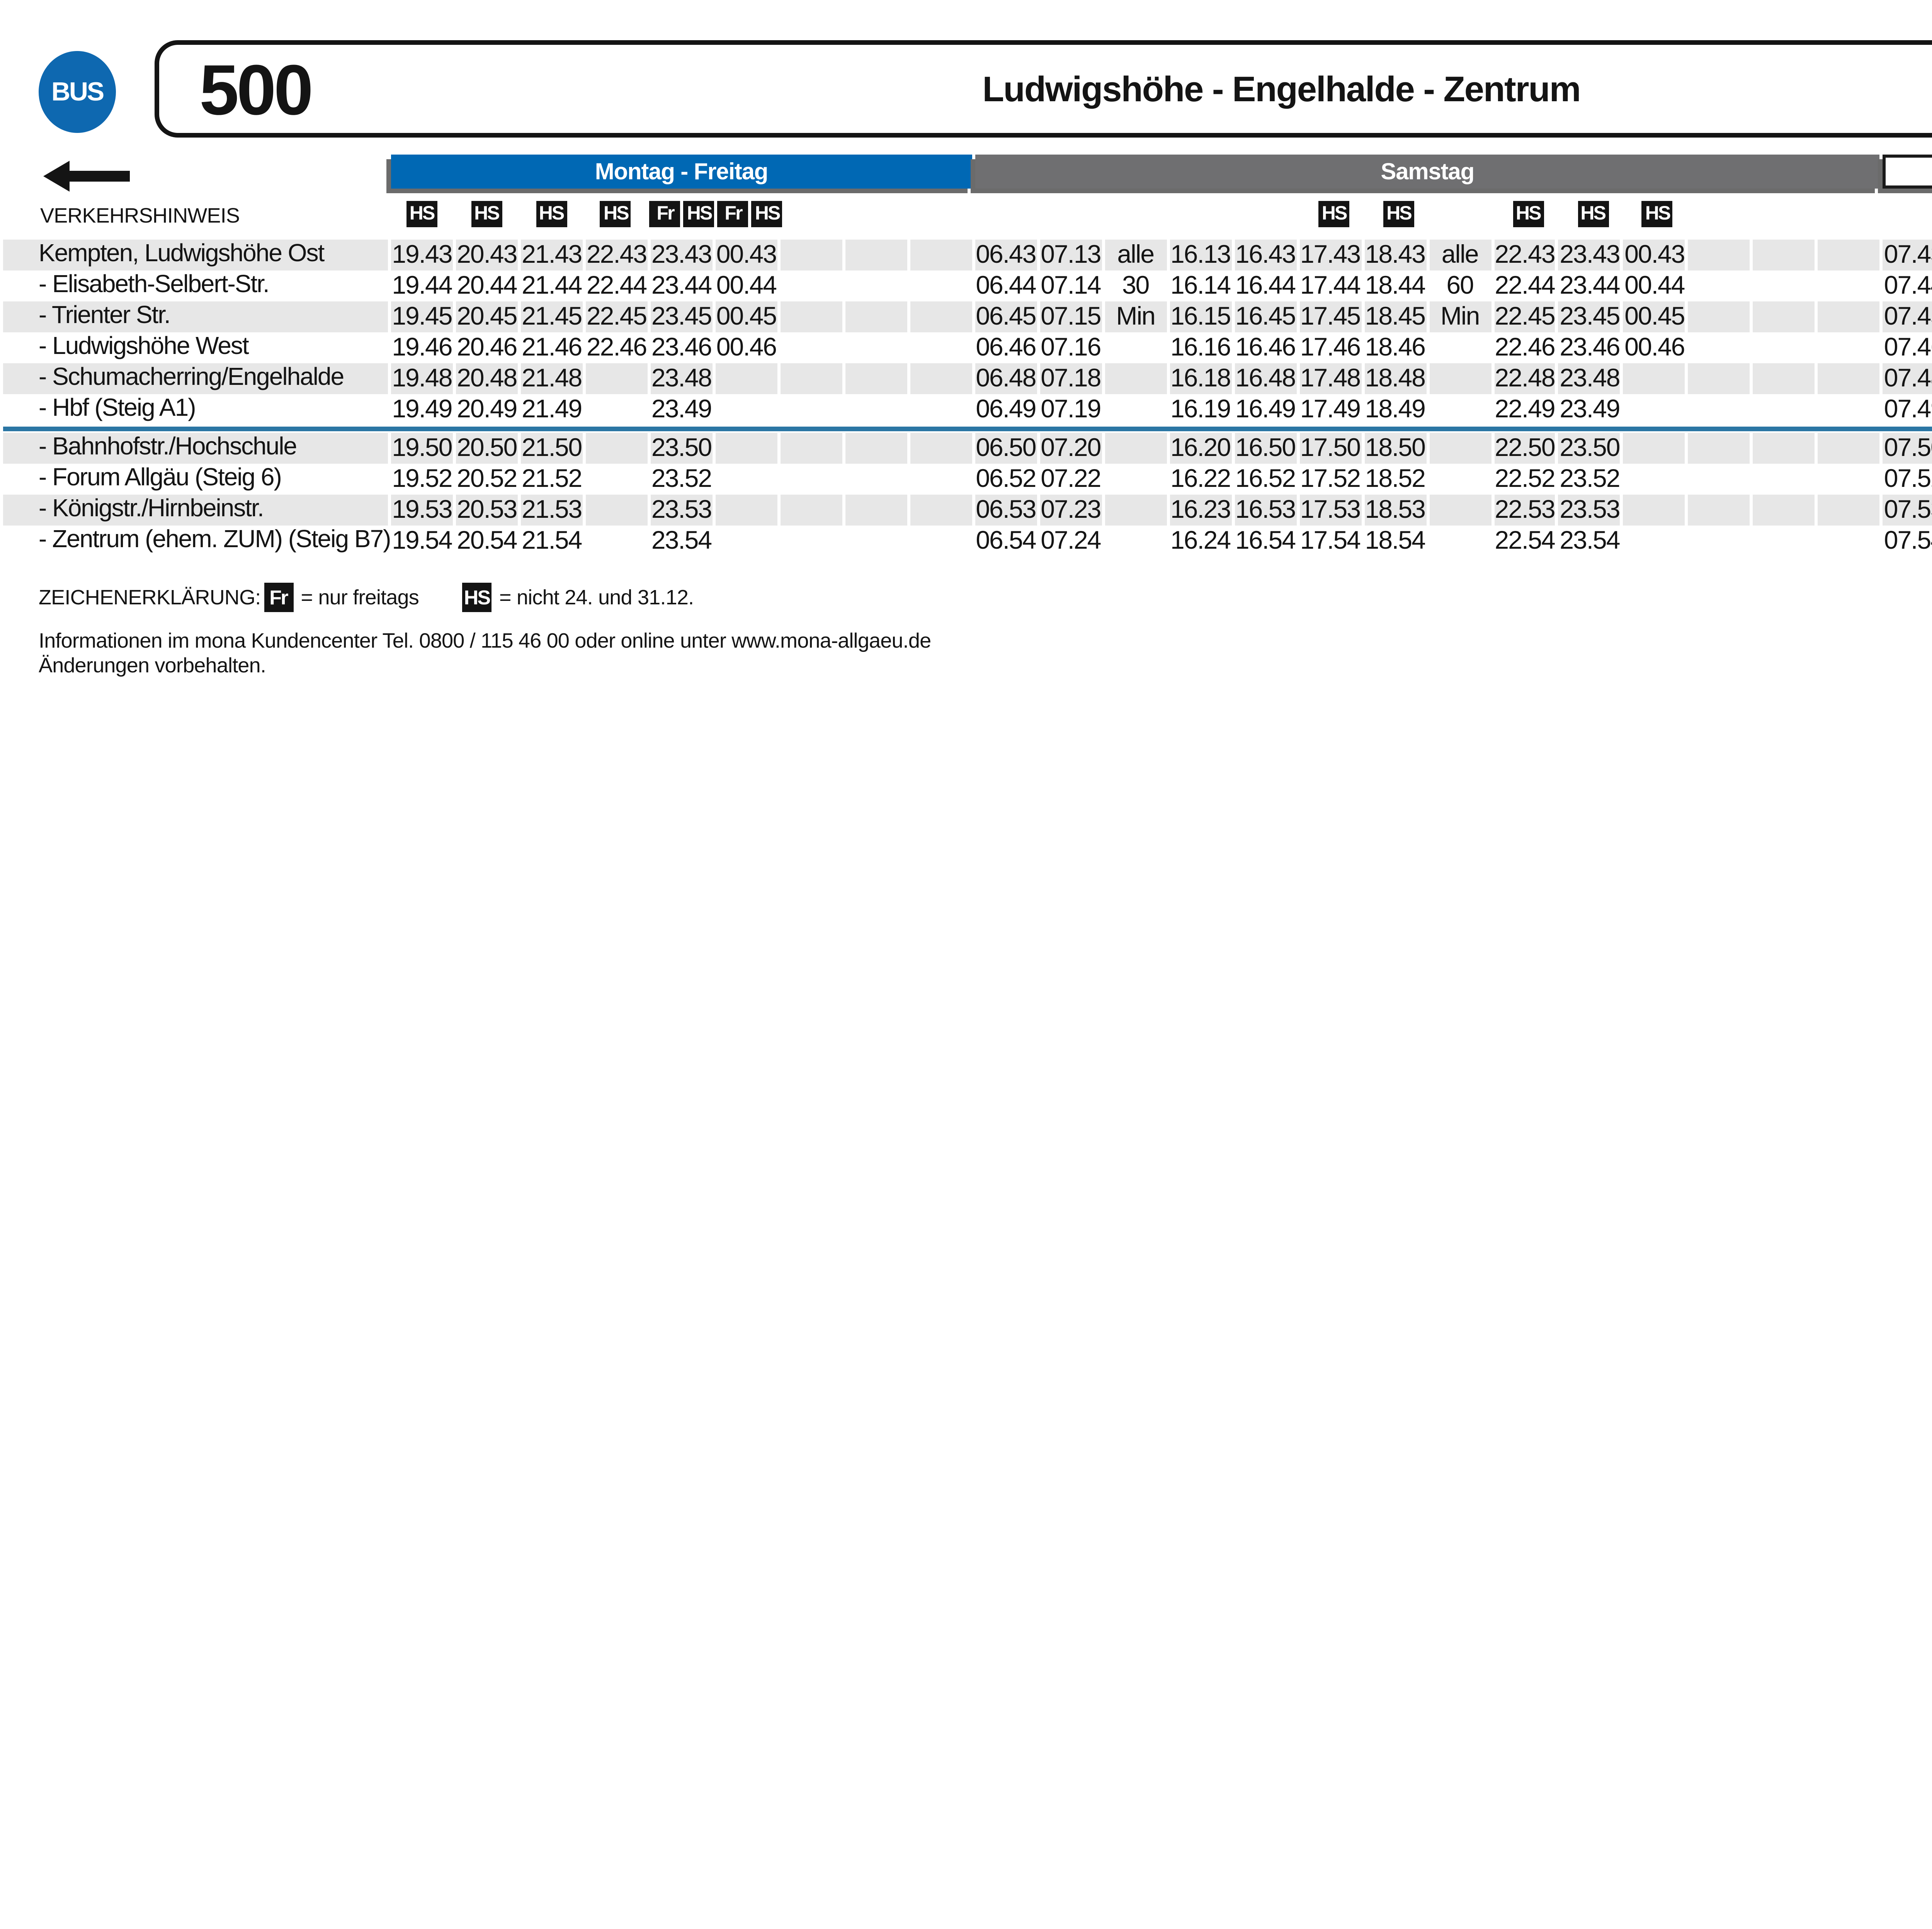  Describe the element at coordinates (1330, 511) in the screenshot. I see `time-cell: 17.53` at that location.